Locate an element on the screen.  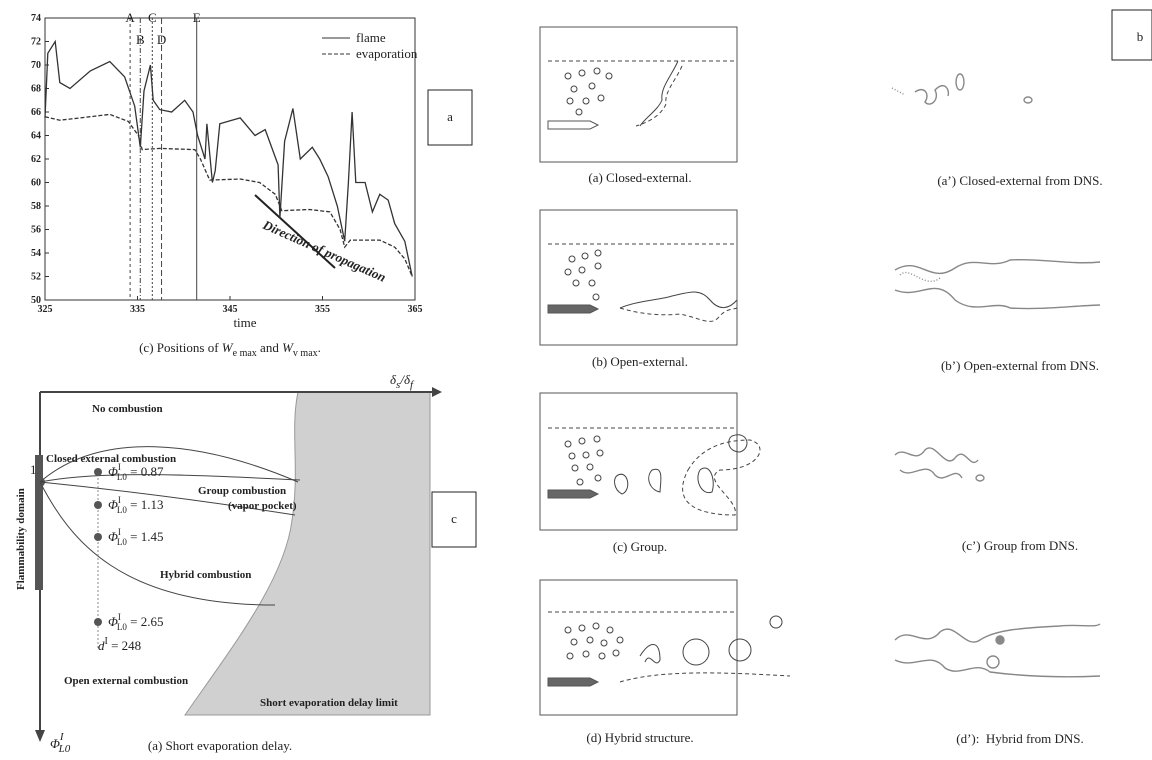
panel-label: c is located at coordinates (454, 518).